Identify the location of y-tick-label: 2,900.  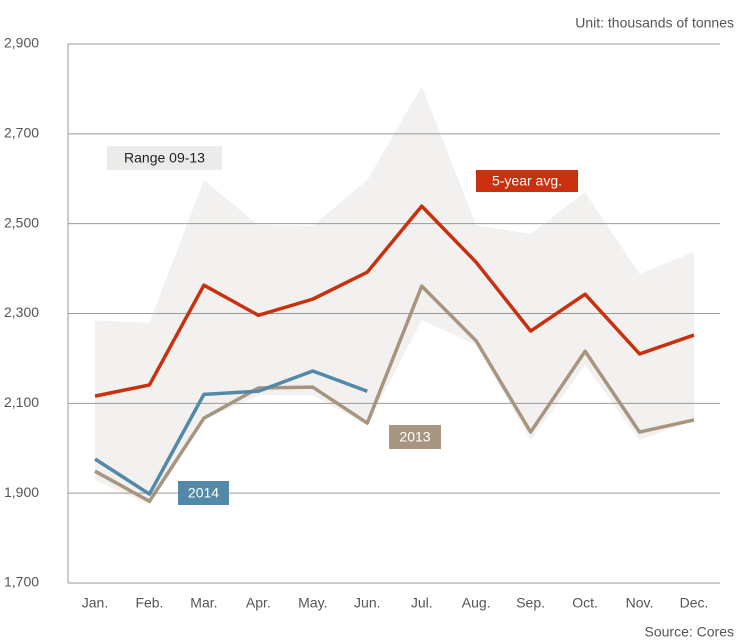
(21, 43).